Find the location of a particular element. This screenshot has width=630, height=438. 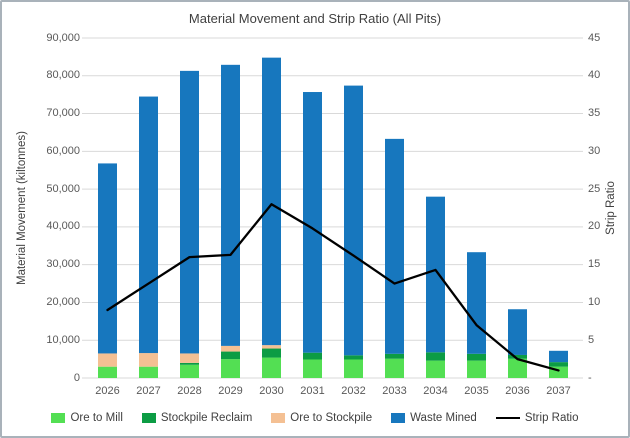

legend-item: Stockpile Reclaim is located at coordinates (197, 418).